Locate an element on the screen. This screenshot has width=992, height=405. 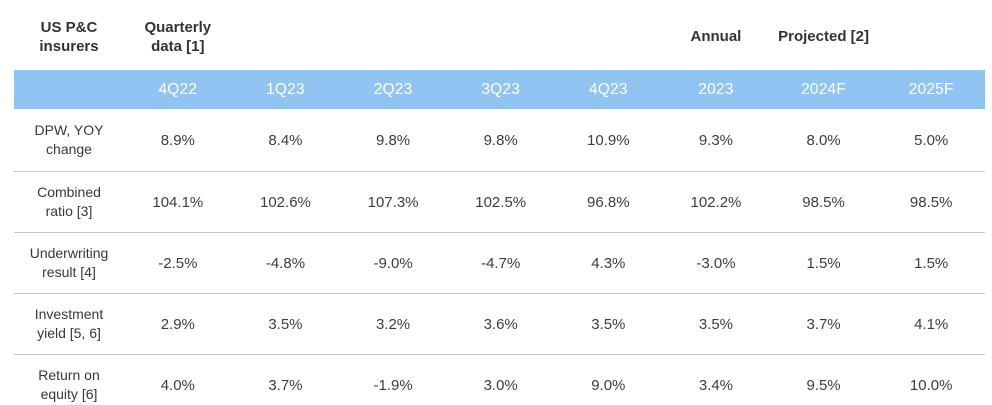
cell-value: 4.1% is located at coordinates (931, 324).